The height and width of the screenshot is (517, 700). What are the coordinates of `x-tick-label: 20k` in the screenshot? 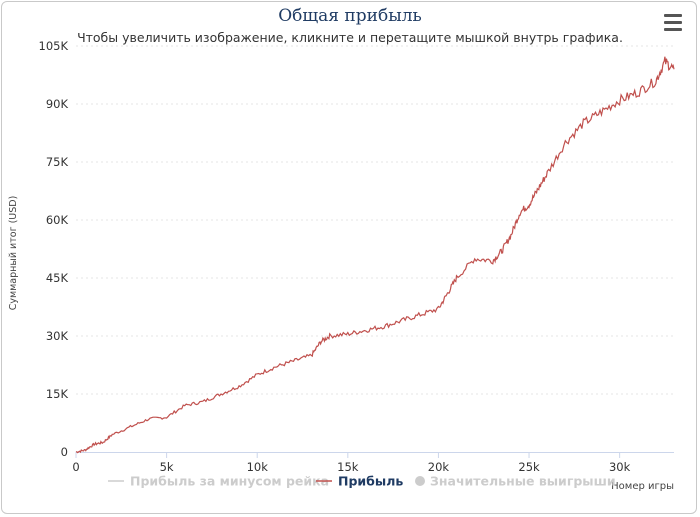 It's located at (439, 467).